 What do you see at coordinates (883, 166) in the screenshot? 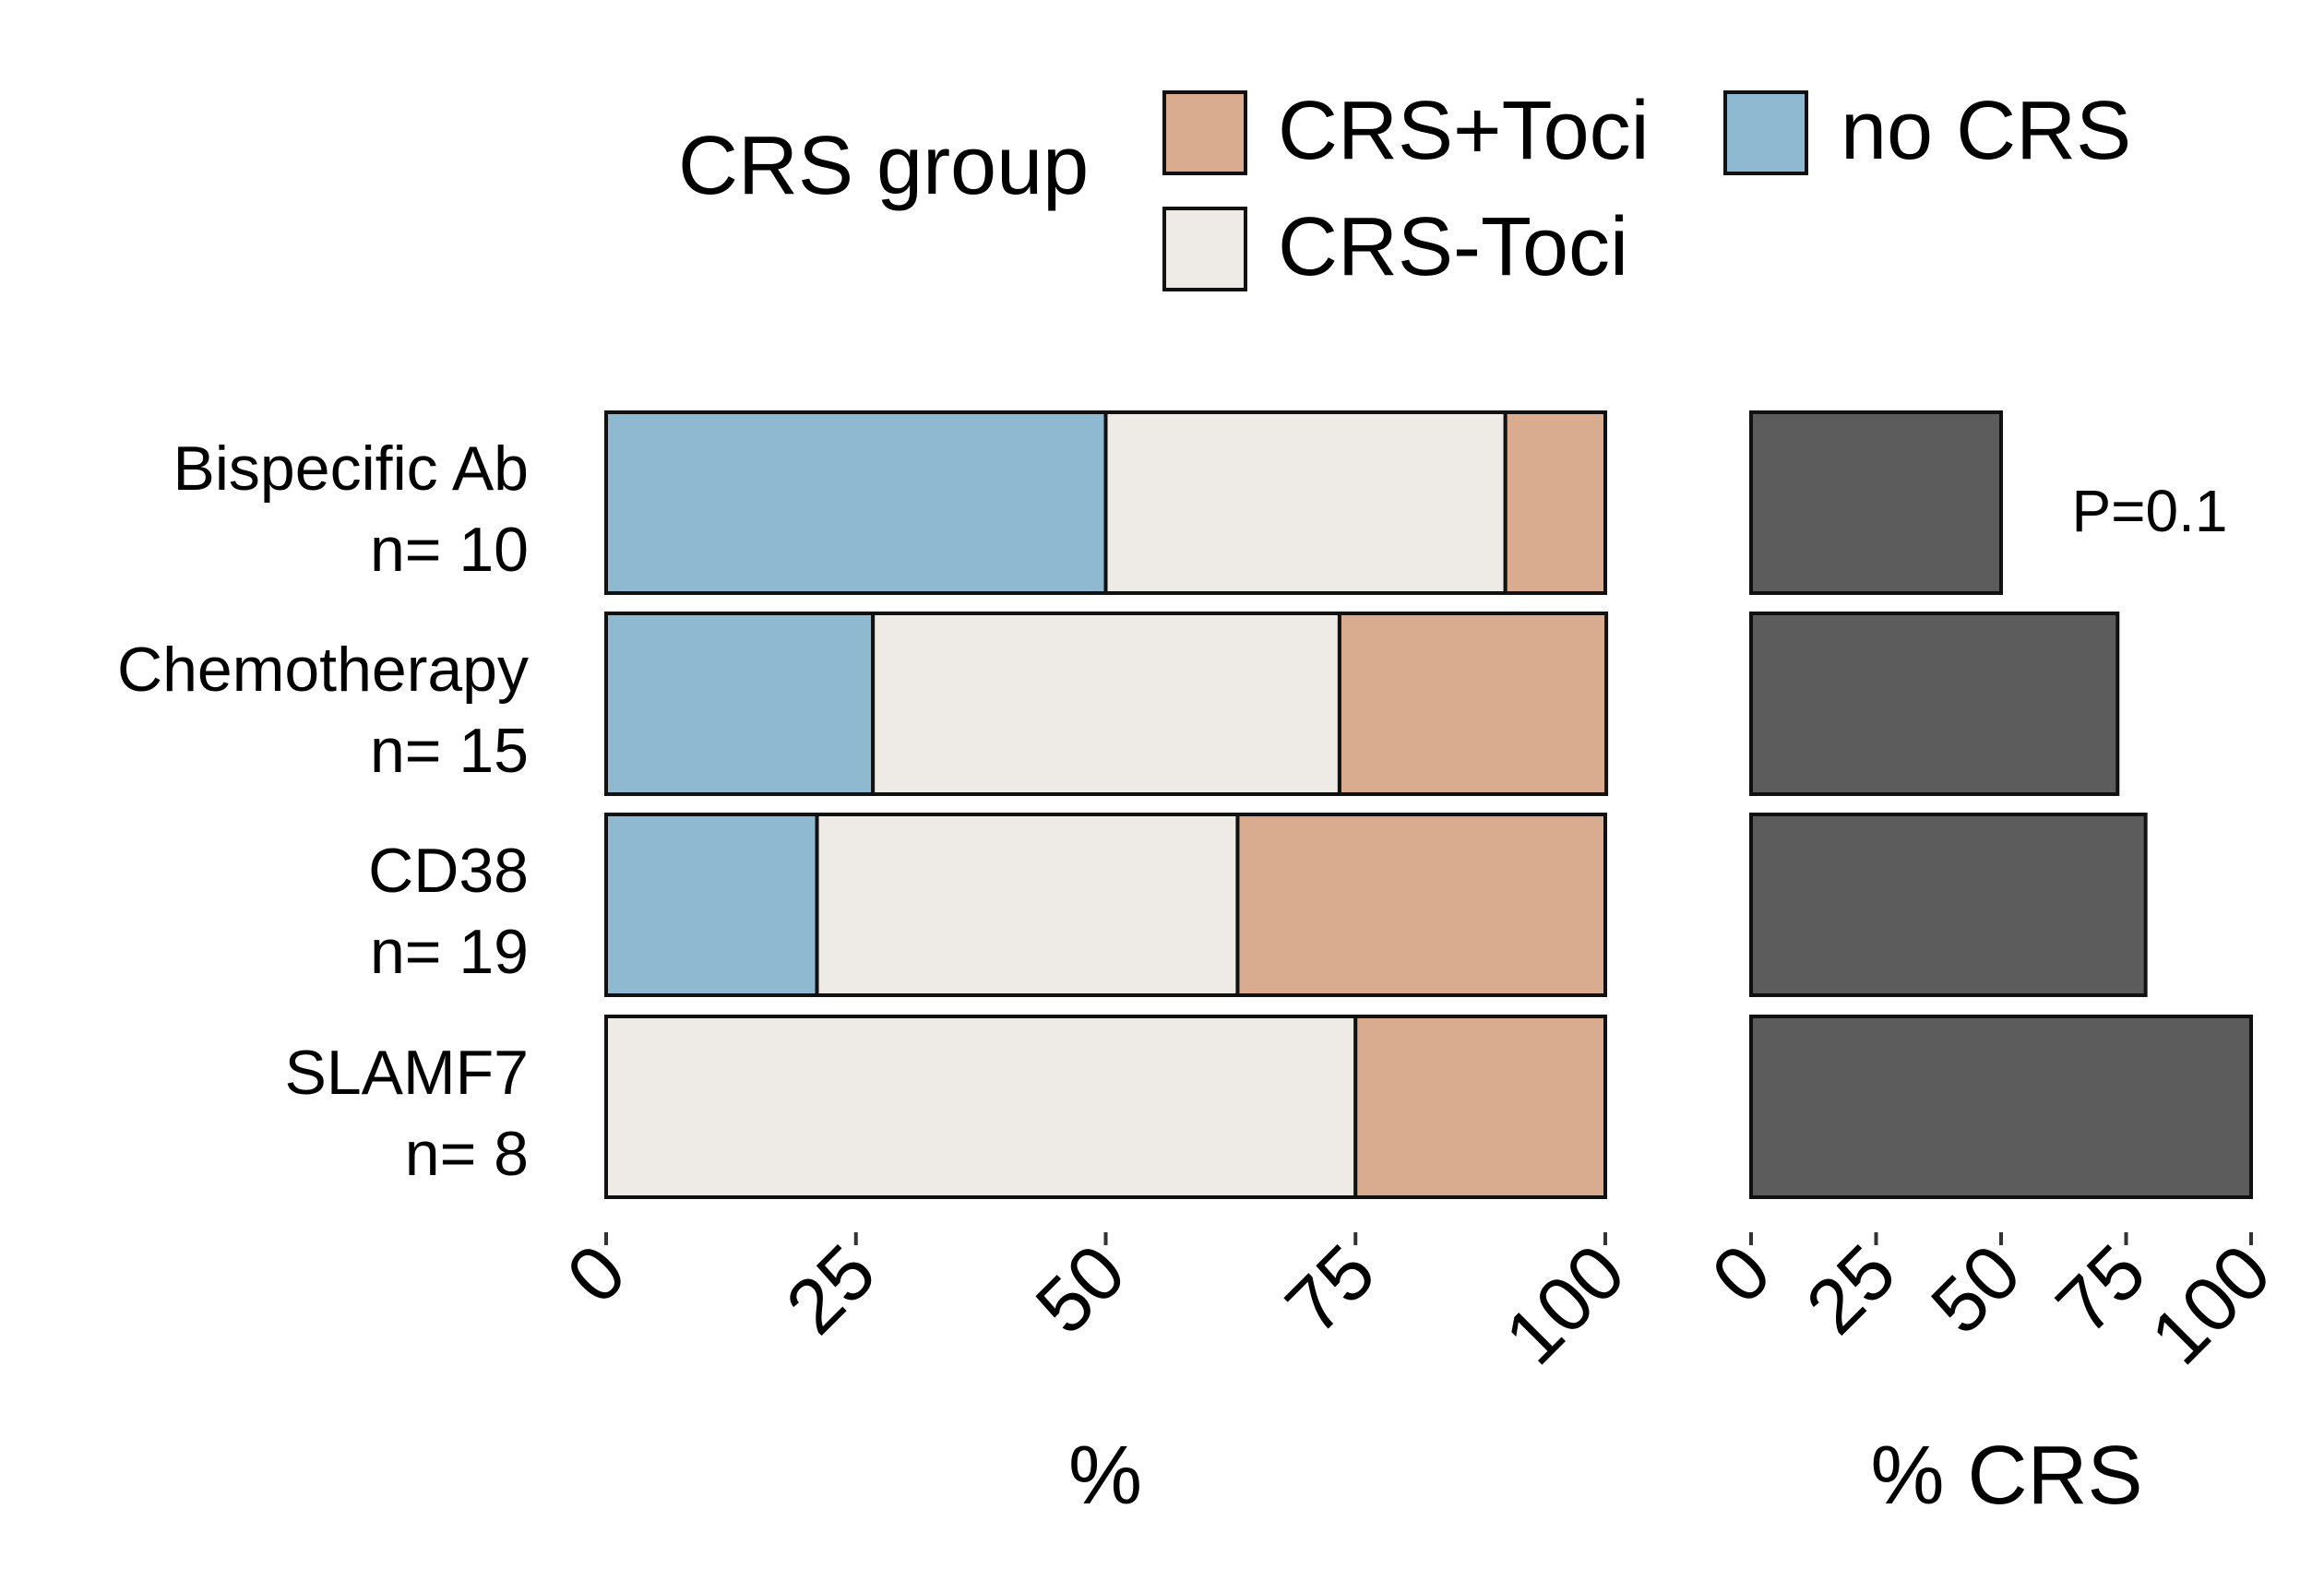
I see `legend-title: CRS group` at bounding box center [883, 166].